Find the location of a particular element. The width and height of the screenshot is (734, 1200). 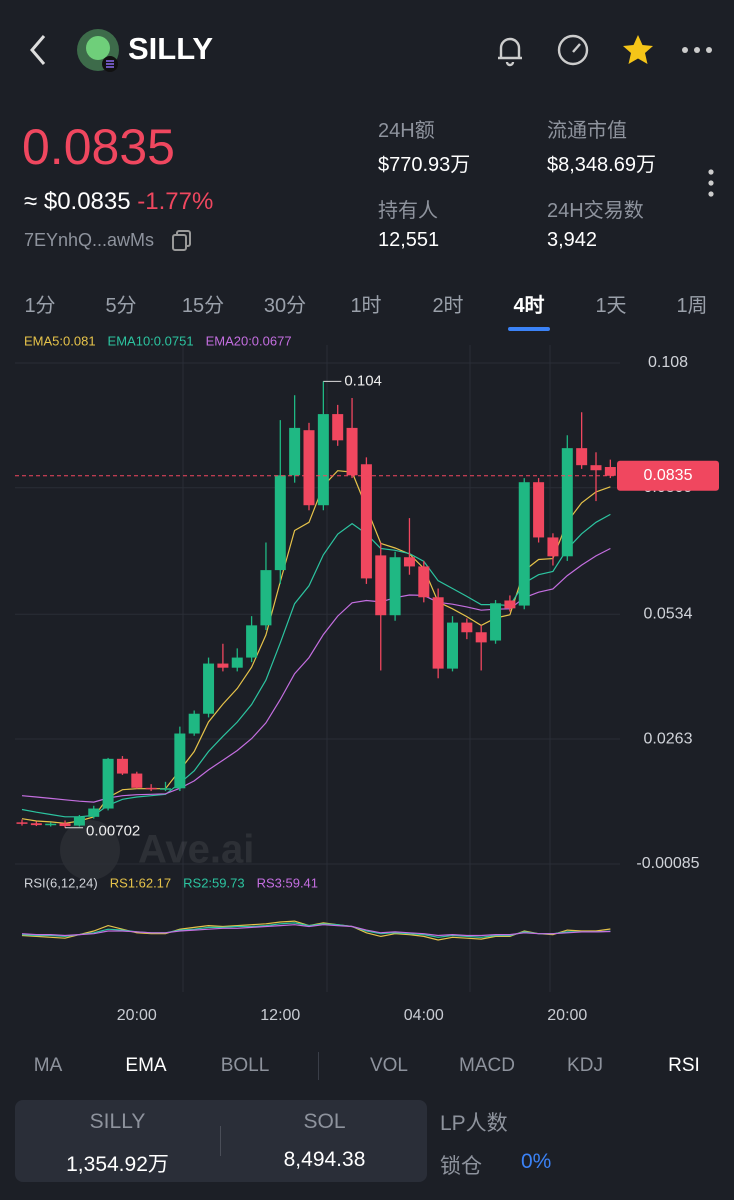

indicator-tab: VOL is located at coordinates (389, 1065).